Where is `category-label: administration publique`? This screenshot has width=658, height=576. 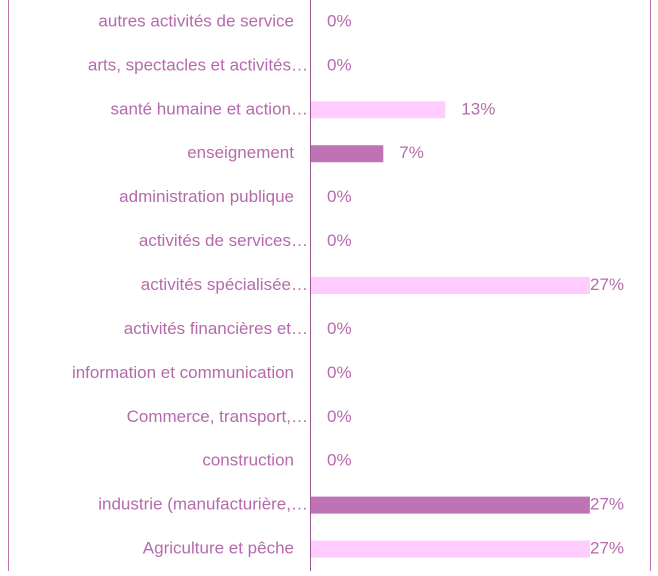
category-label: administration publique is located at coordinates (206, 196).